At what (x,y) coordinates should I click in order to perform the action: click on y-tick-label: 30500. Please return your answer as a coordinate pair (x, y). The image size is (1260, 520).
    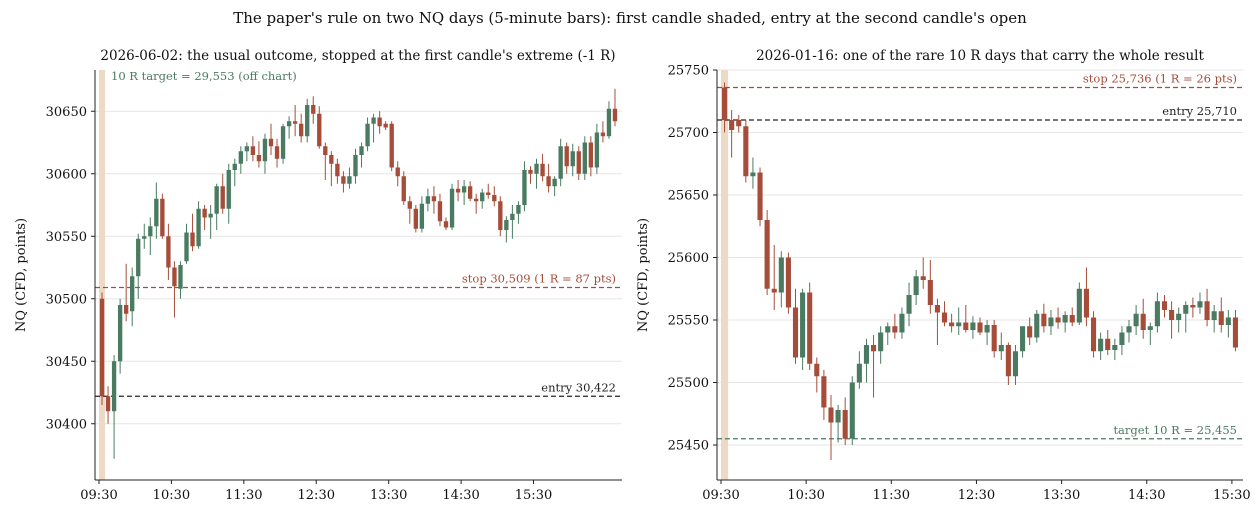
    Looking at the image, I should click on (66, 299).